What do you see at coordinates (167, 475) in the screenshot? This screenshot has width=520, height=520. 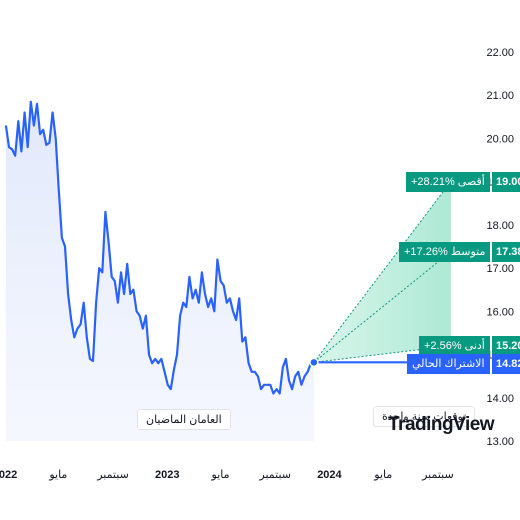 I see `x-tick-label: 2023` at bounding box center [167, 475].